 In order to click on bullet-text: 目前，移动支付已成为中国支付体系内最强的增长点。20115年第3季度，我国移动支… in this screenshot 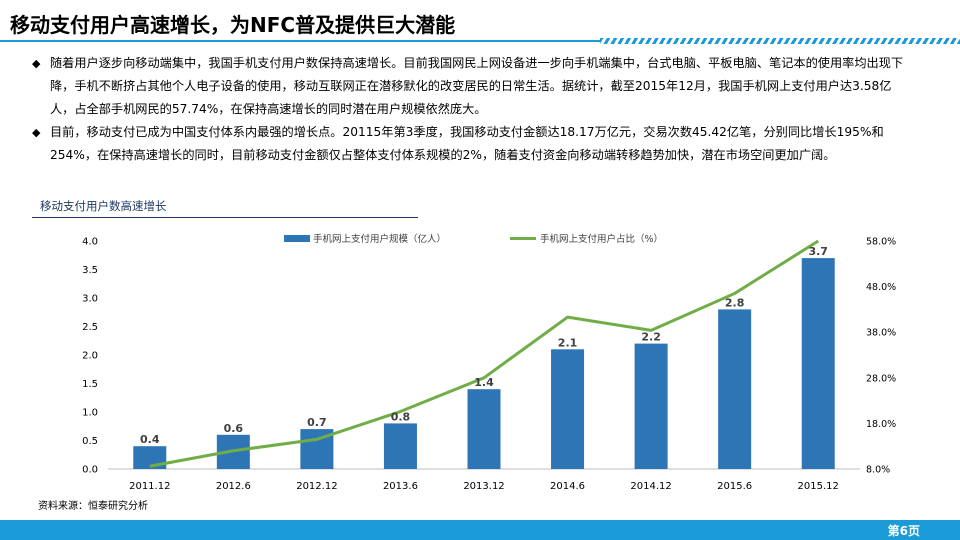, I will do `click(467, 143)`.